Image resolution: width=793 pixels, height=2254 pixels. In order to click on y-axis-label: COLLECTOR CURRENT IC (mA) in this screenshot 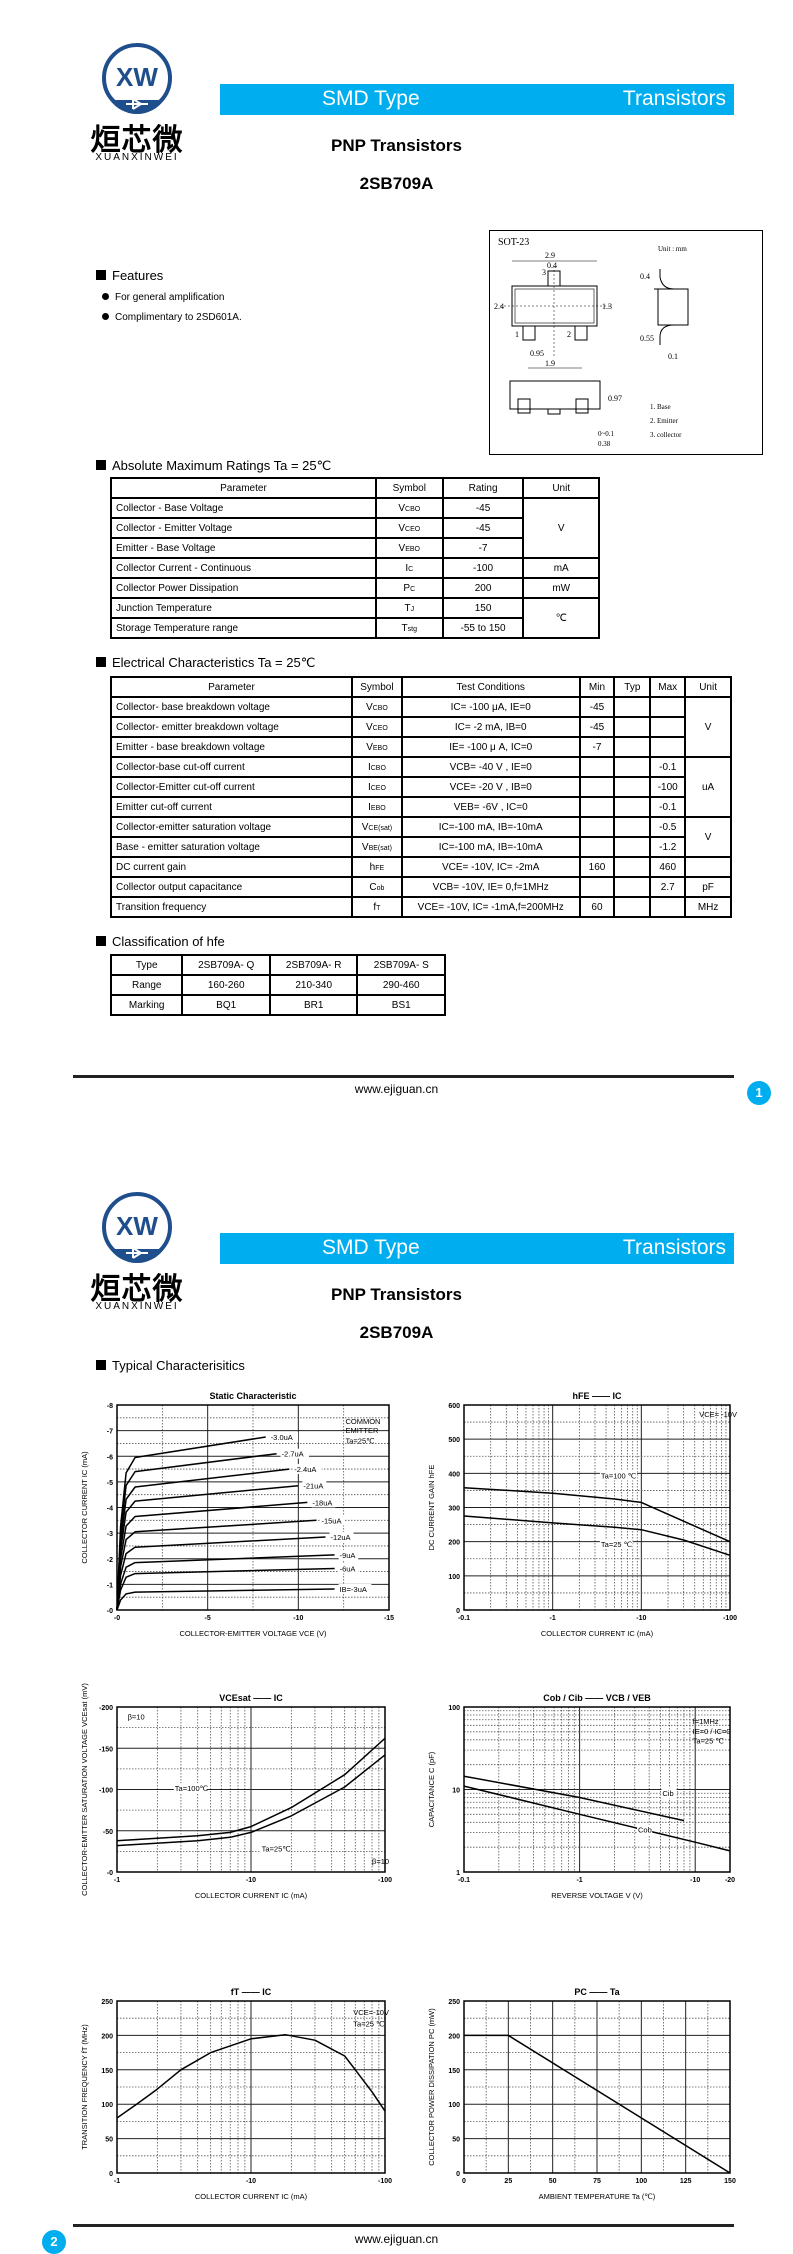, I will do `click(84, 1507)`.